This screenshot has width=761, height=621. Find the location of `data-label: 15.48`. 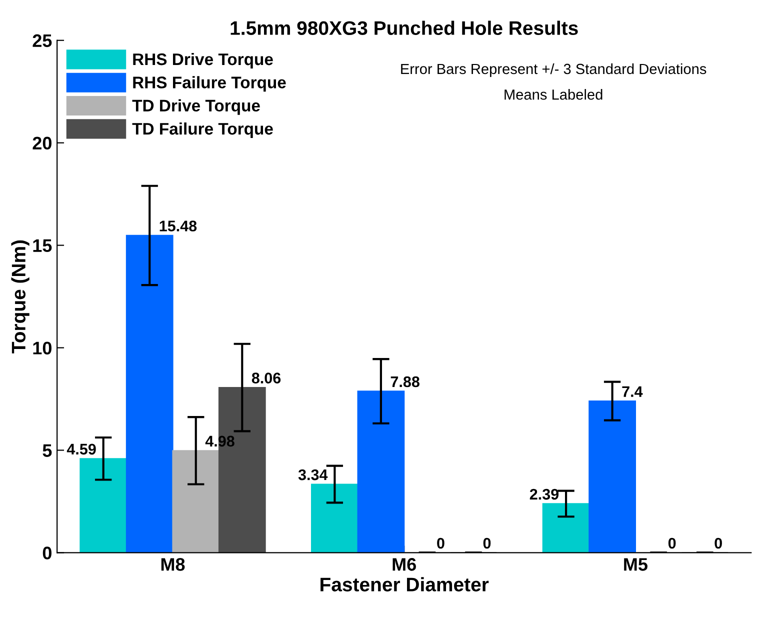

data-label: 15.48 is located at coordinates (178, 226).